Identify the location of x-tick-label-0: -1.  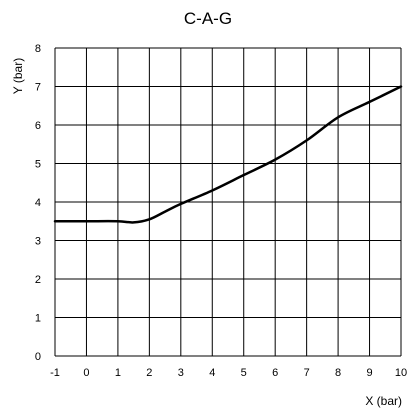
(55, 373).